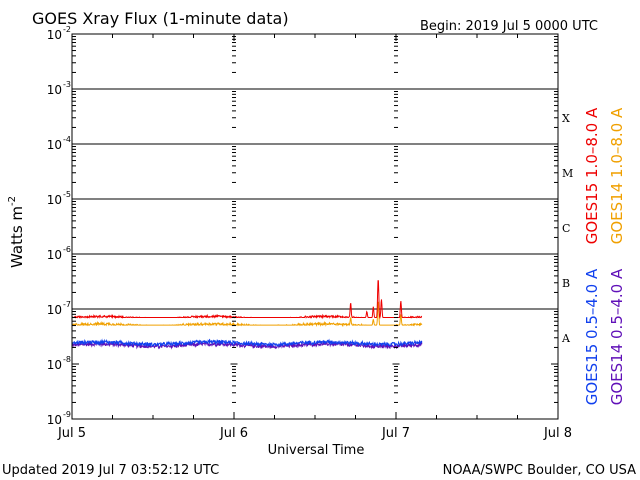  I want to click on x-tick-labels: Jul 5 Jul 6 Jul 7 Jul 8, so click(314, 433).